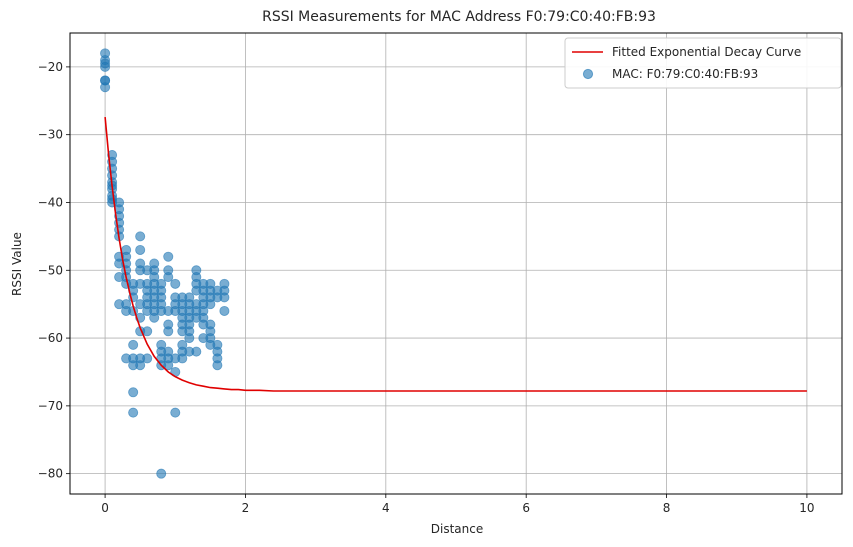 This screenshot has width=853, height=547. Describe the element at coordinates (386, 508) in the screenshot. I see `x-tick-label: 4` at that location.